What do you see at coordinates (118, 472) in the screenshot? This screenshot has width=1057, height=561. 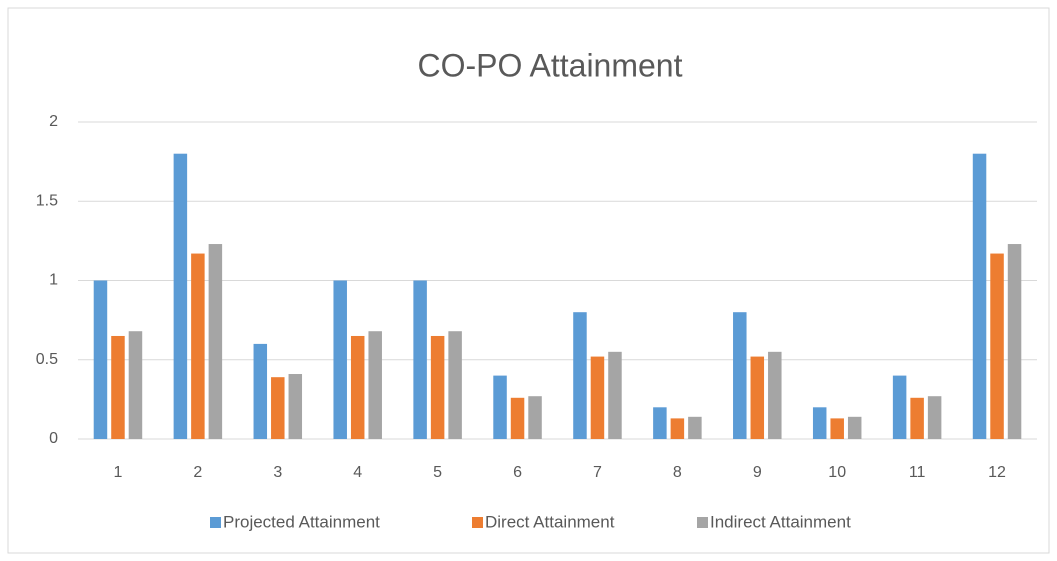 I see `x-tick-label: 1` at bounding box center [118, 472].